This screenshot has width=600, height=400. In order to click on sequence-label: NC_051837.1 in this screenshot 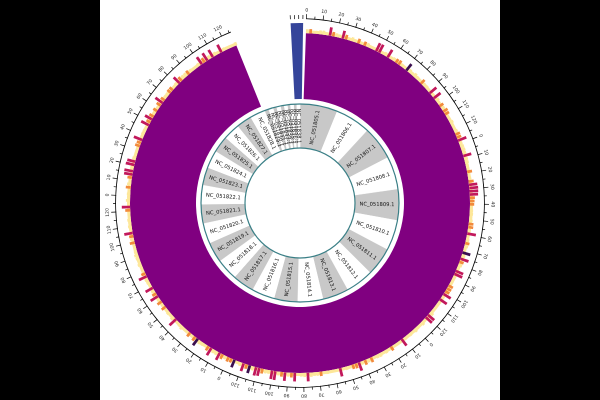, I will do `click(296, 126)`.